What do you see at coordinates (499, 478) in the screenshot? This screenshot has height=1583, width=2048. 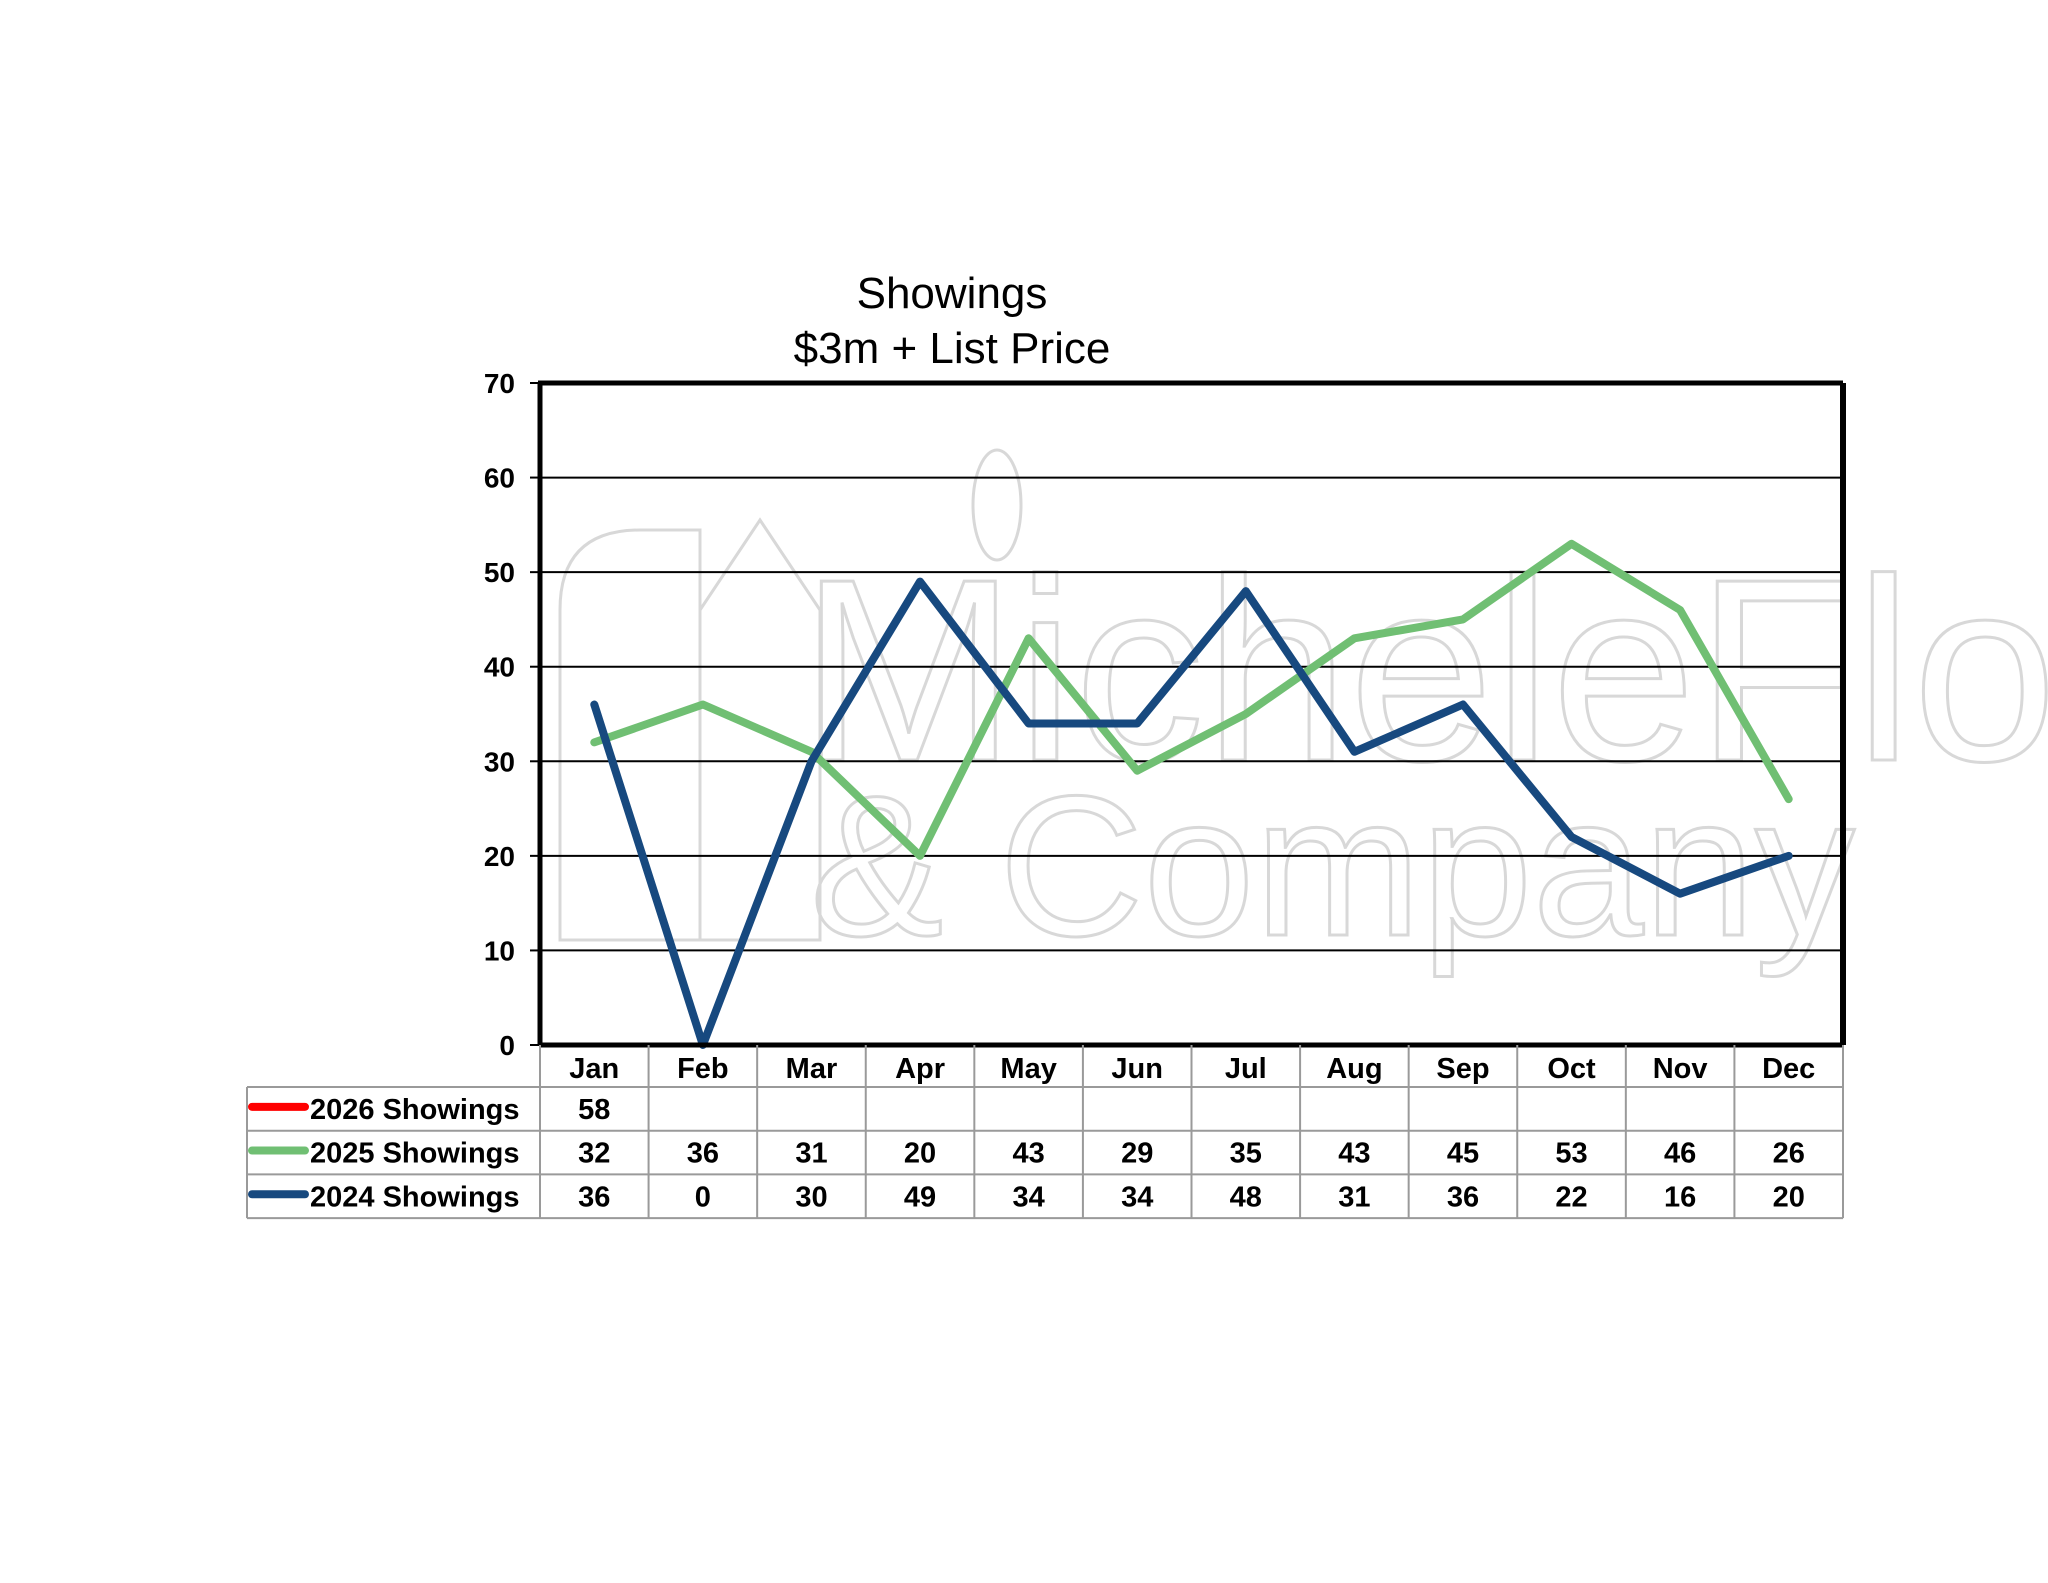 I see `y-tick-label: 60` at bounding box center [499, 478].